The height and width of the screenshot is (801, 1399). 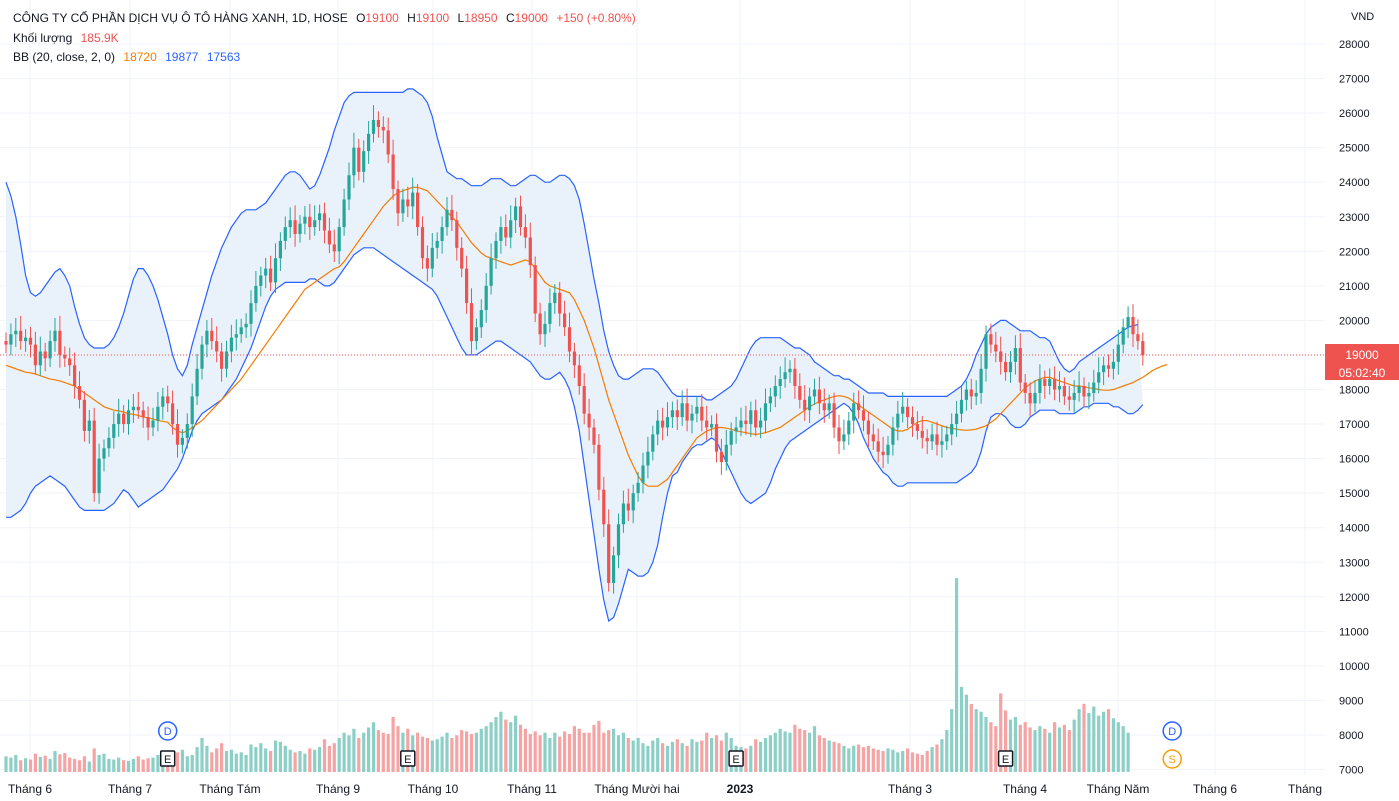 I want to click on y-tick-label: 7000, so click(x=1351, y=771).